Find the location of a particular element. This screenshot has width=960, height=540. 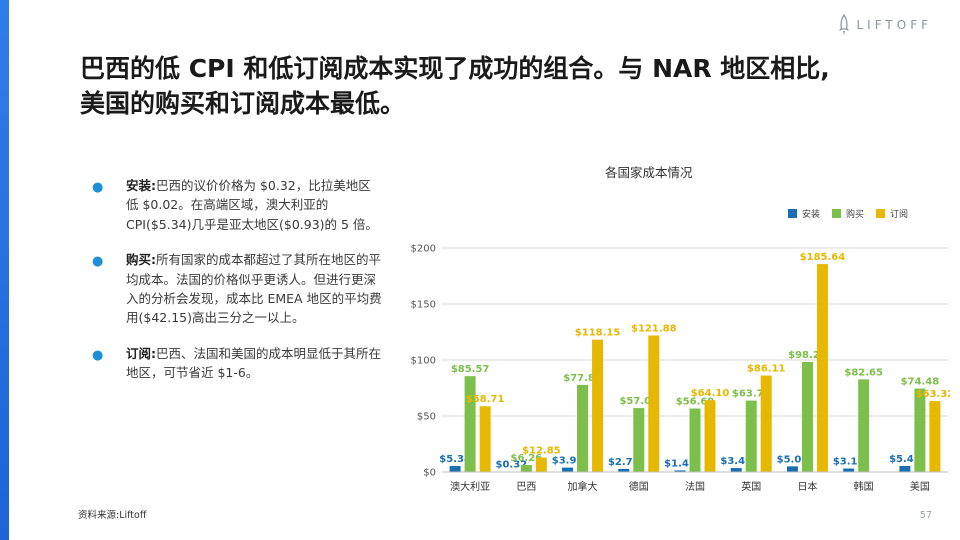

y-tick-label: $0 is located at coordinates (429, 473).